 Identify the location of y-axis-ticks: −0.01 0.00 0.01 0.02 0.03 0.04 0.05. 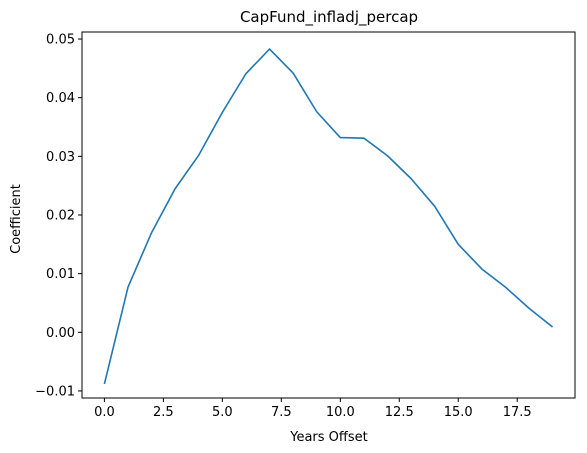
(58, 216).